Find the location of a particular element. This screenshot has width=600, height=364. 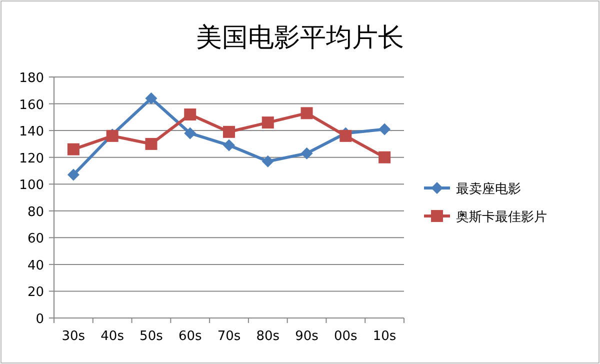

x-tick-label: 90s is located at coordinates (307, 336).